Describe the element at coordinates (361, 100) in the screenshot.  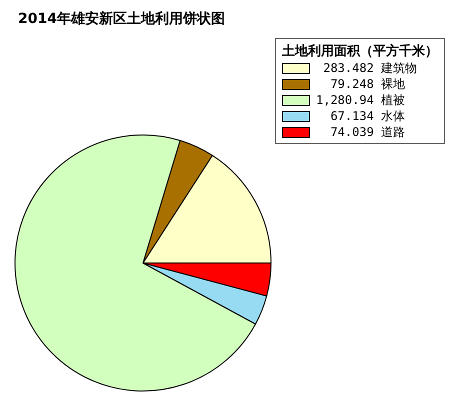
I see `legend-label: 1,280.94 植被` at that location.